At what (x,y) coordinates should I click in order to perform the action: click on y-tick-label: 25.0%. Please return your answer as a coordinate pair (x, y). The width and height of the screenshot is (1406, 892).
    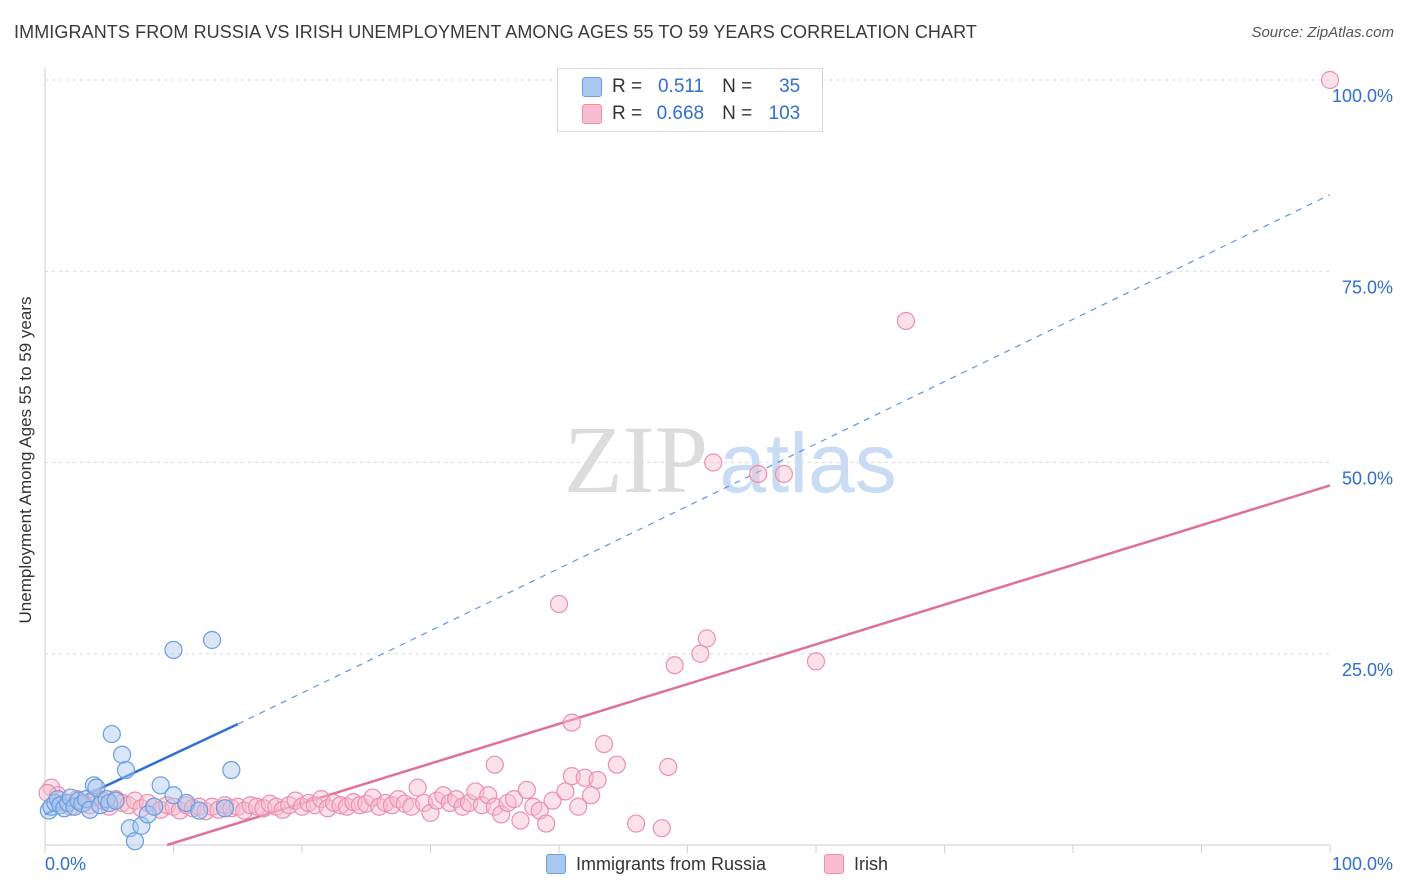
    Looking at the image, I should click on (1367, 670).